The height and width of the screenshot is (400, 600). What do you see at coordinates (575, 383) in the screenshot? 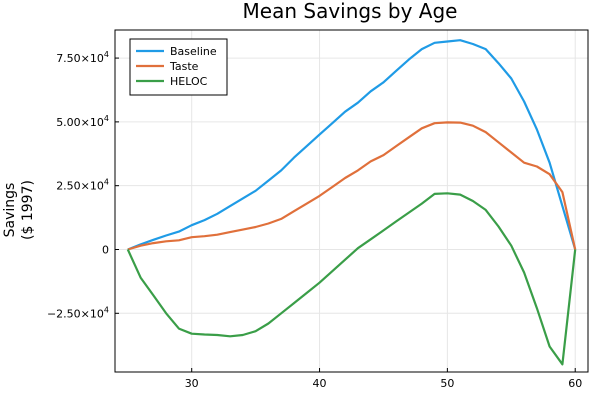
I see `x-tick-label: 60` at bounding box center [575, 383].